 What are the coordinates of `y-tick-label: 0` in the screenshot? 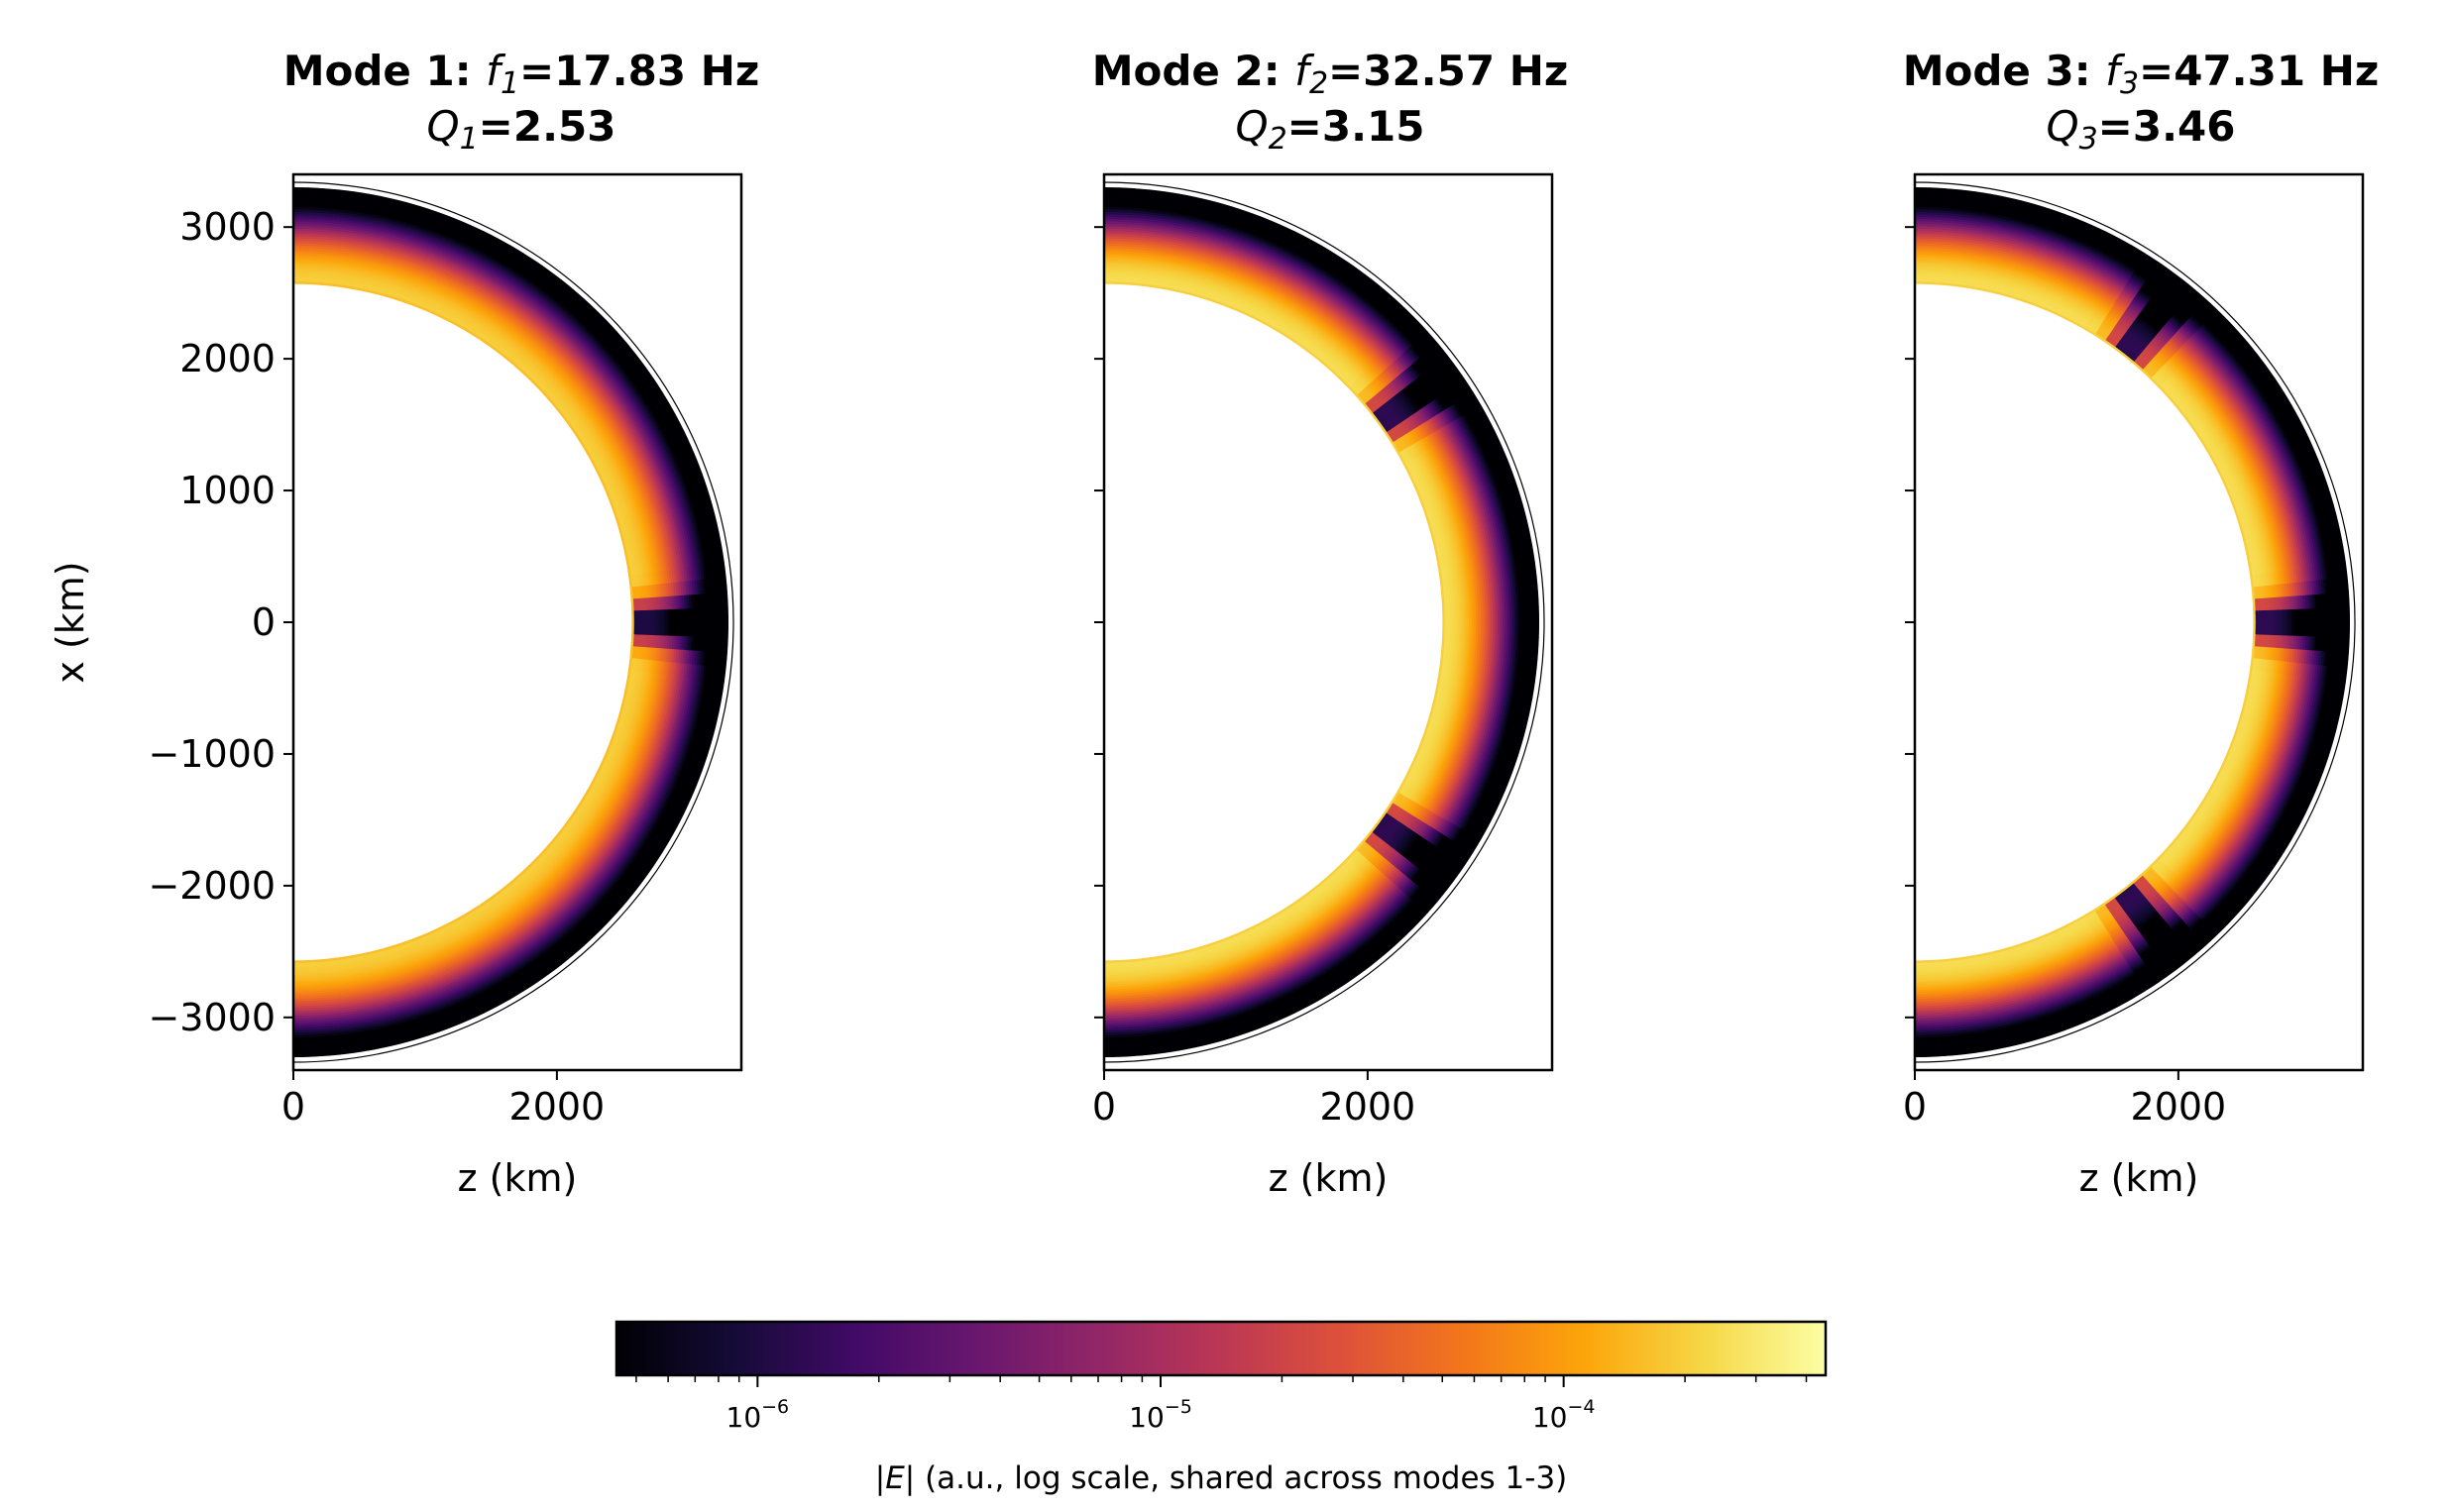 It's located at (264, 622).